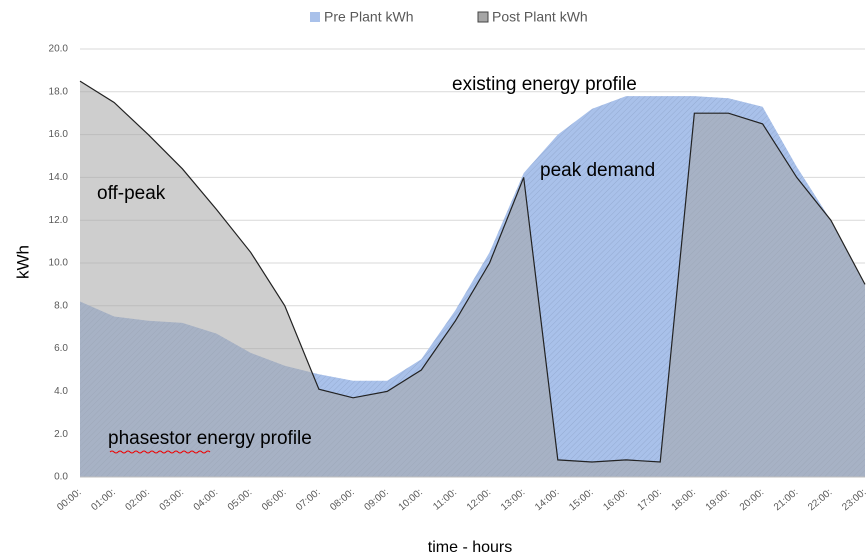  What do you see at coordinates (308, 500) in the screenshot?
I see `x-tick-label: 07:00:` at bounding box center [308, 500].